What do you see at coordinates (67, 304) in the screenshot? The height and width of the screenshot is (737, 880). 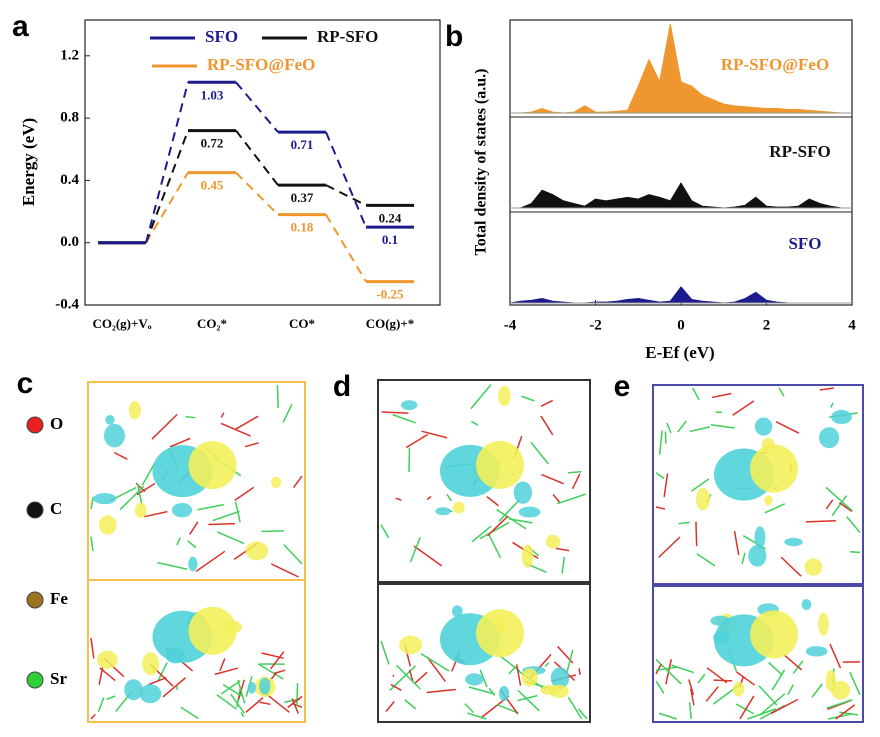 I see `y-tick-label: -0.4` at bounding box center [67, 304].